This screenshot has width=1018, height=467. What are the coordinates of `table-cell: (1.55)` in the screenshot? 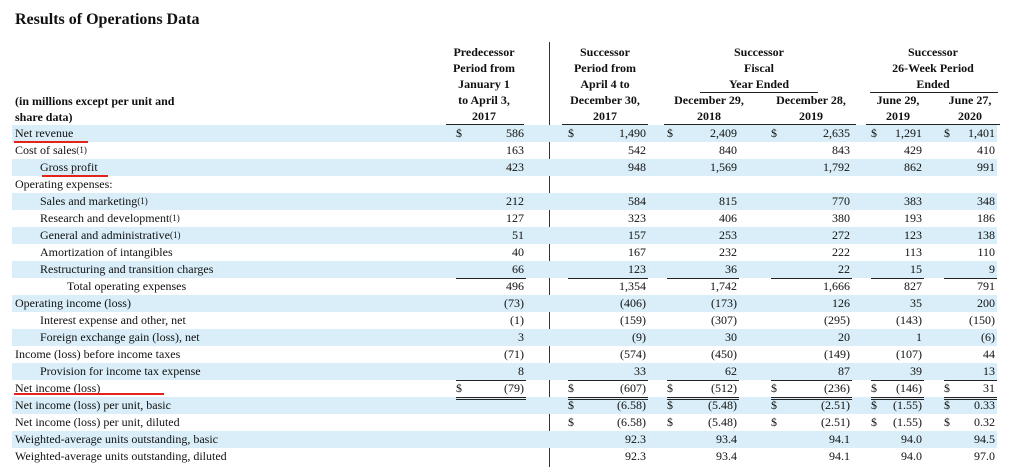 It's located at (907, 422).